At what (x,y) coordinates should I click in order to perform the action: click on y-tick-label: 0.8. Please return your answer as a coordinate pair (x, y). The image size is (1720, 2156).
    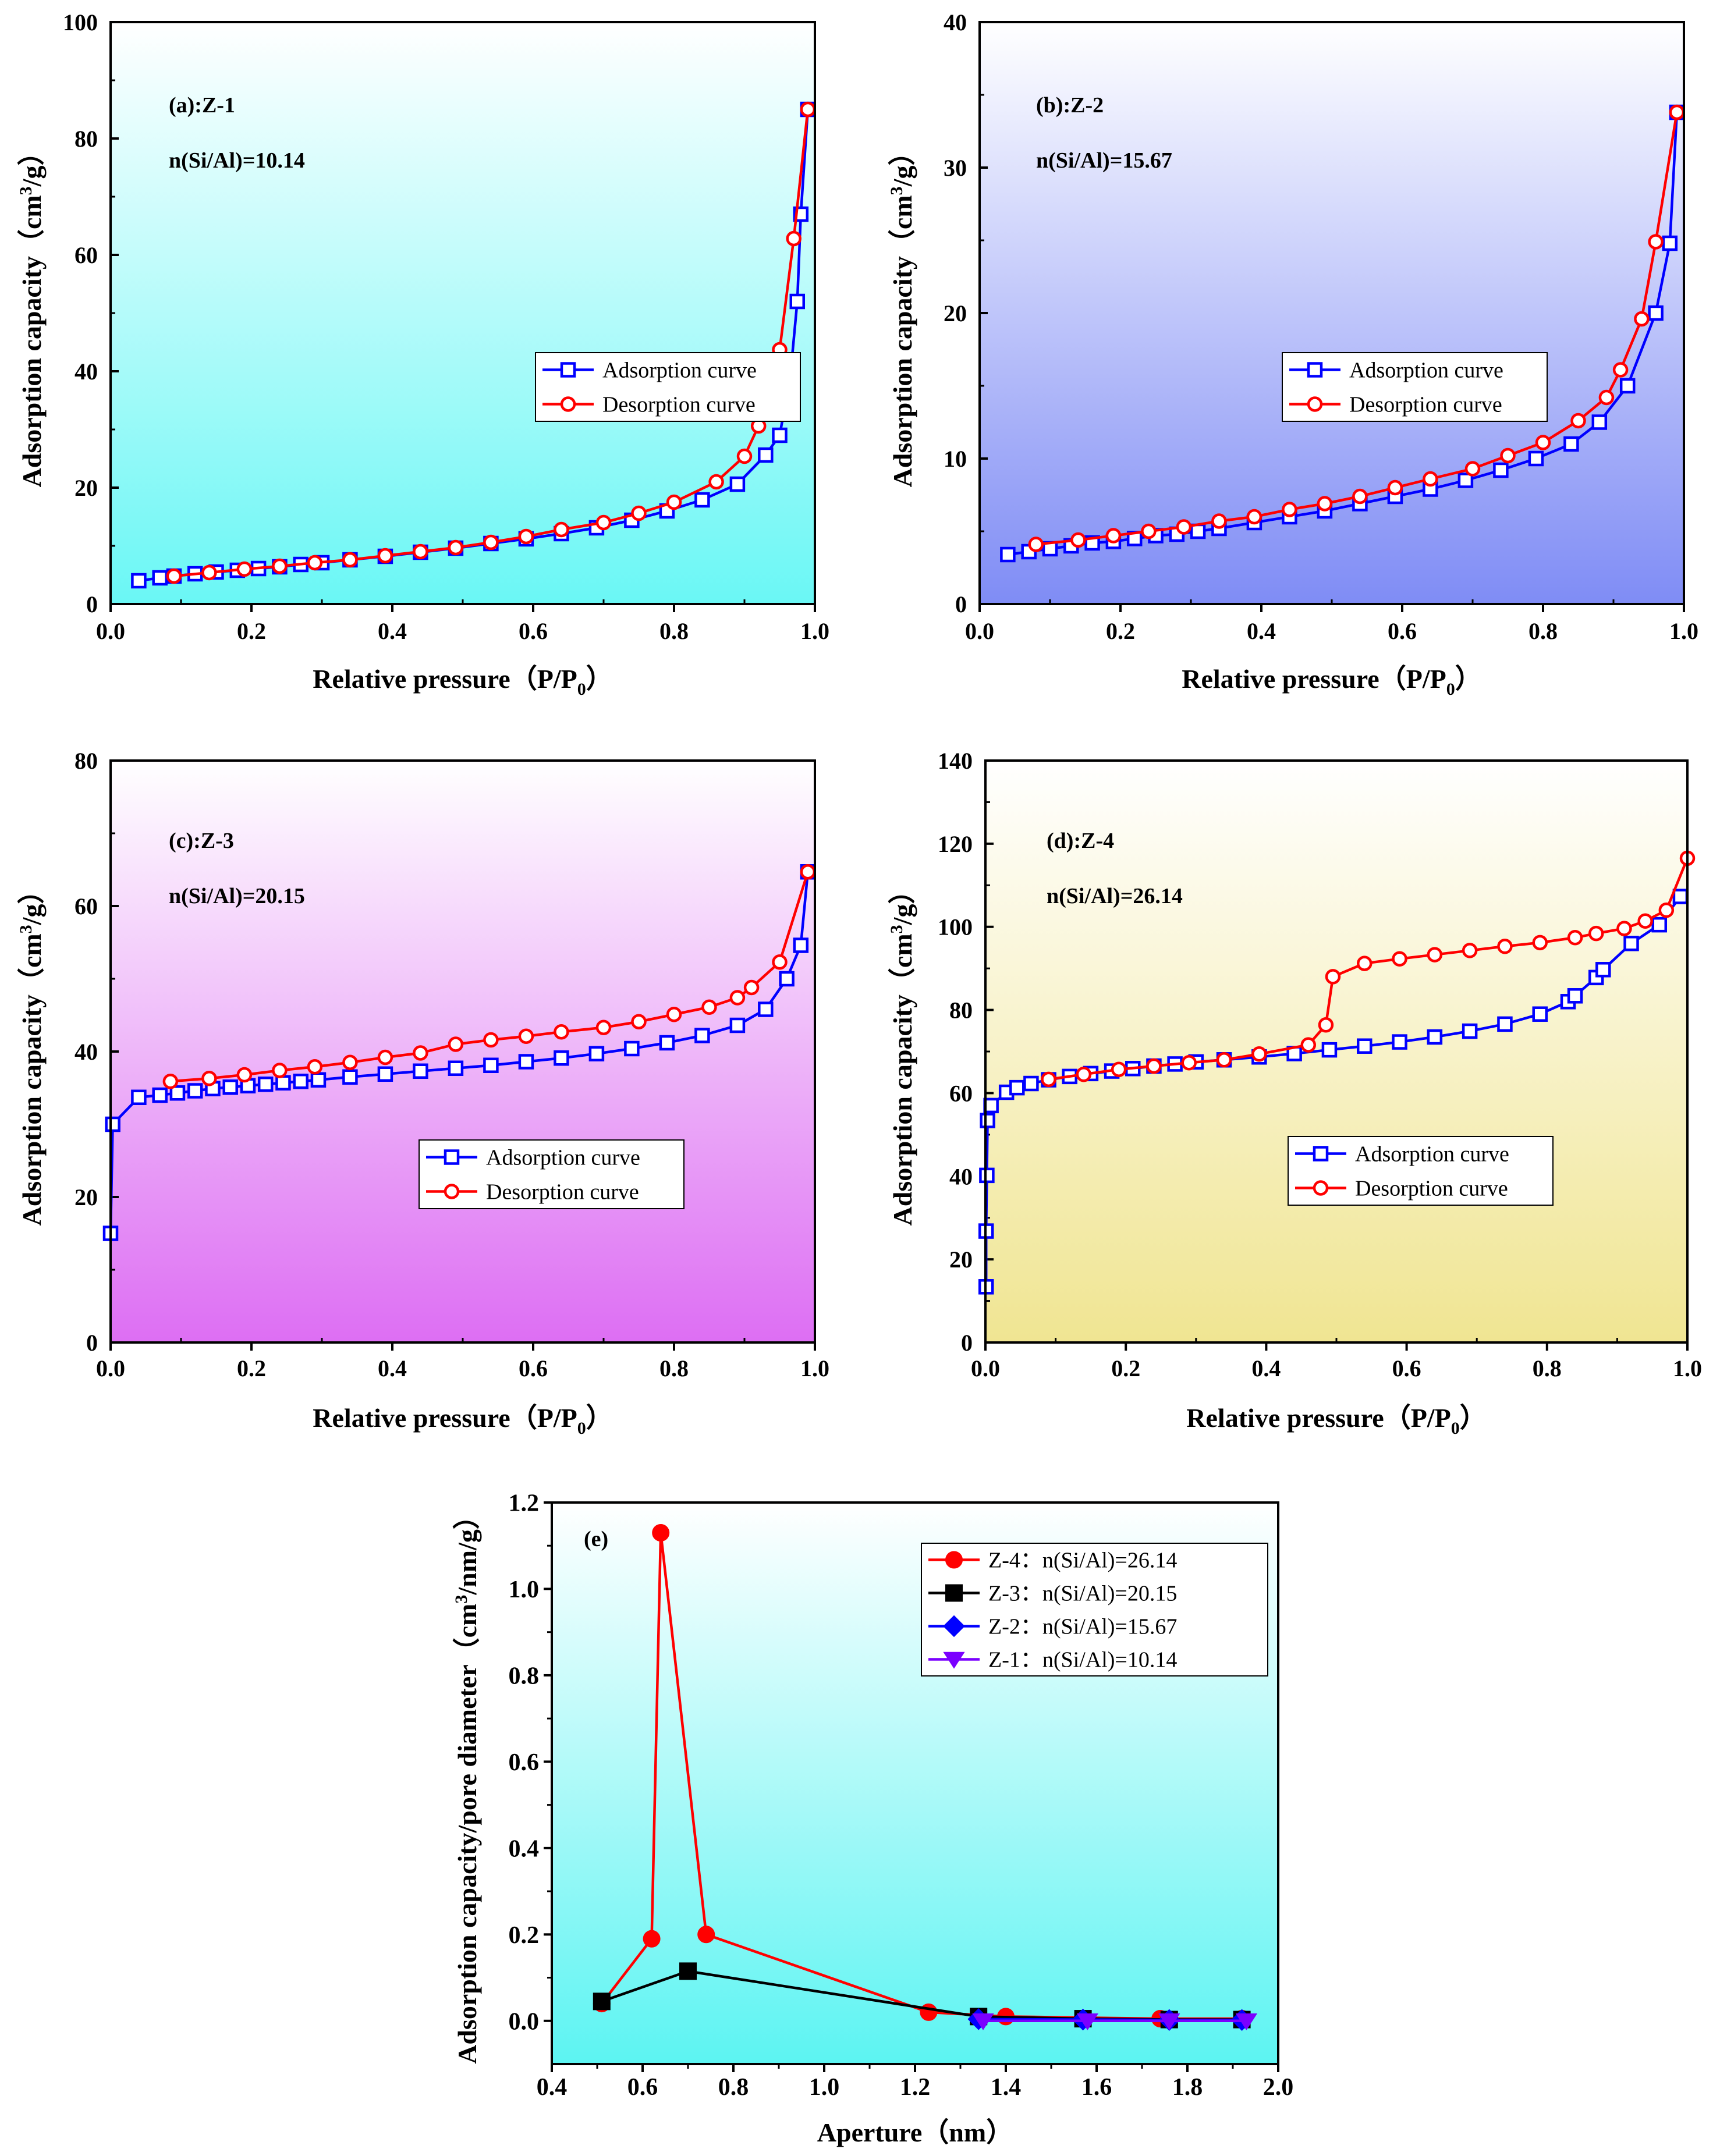
    Looking at the image, I should click on (524, 1676).